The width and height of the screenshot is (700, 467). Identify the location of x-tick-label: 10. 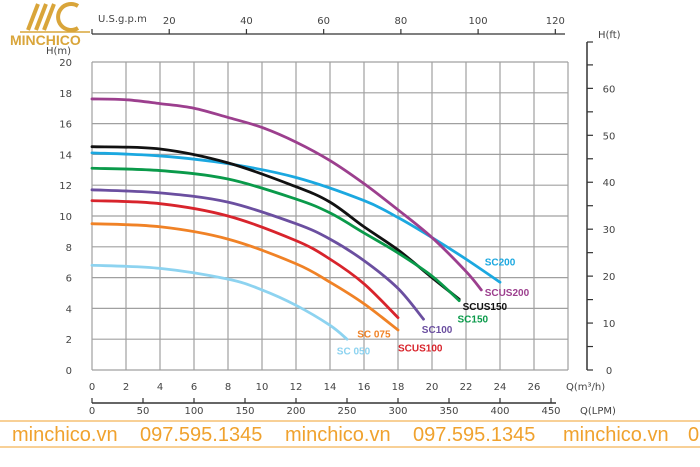
(262, 387).